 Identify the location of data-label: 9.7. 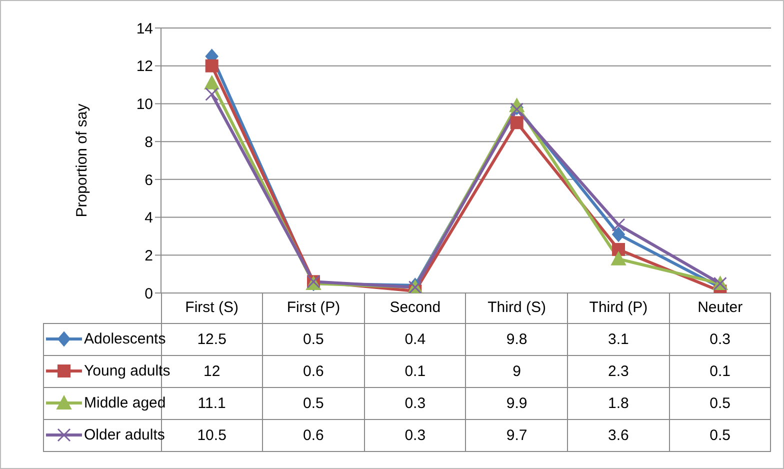
(517, 435).